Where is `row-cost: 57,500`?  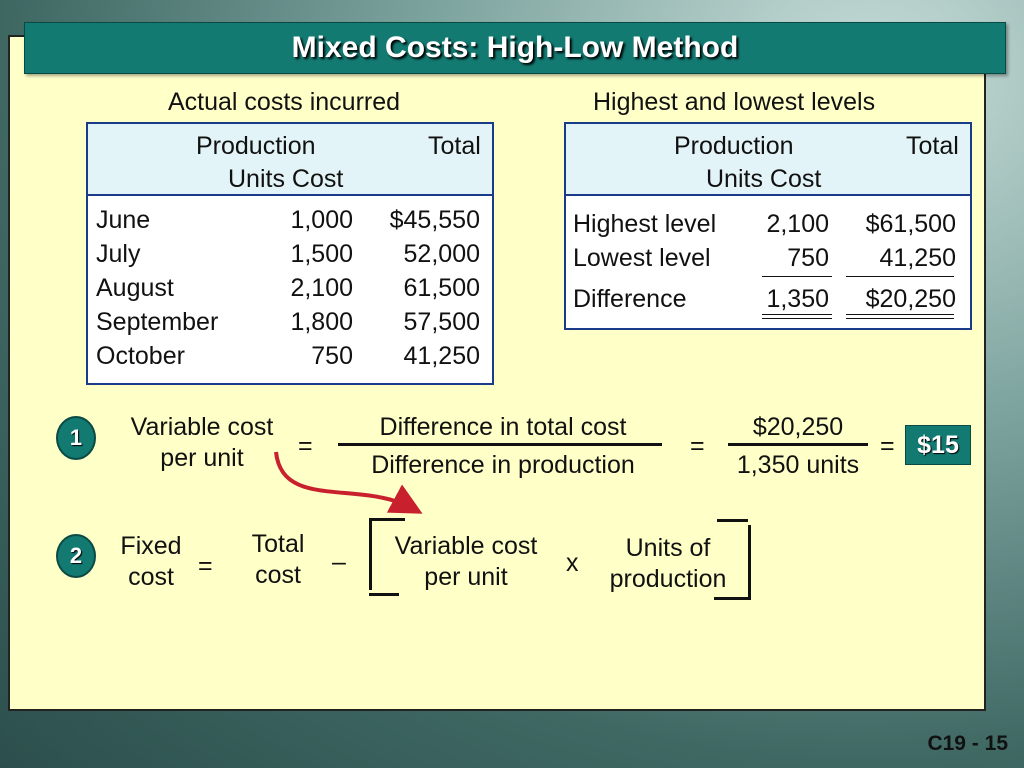
row-cost: 57,500 is located at coordinates (441, 322).